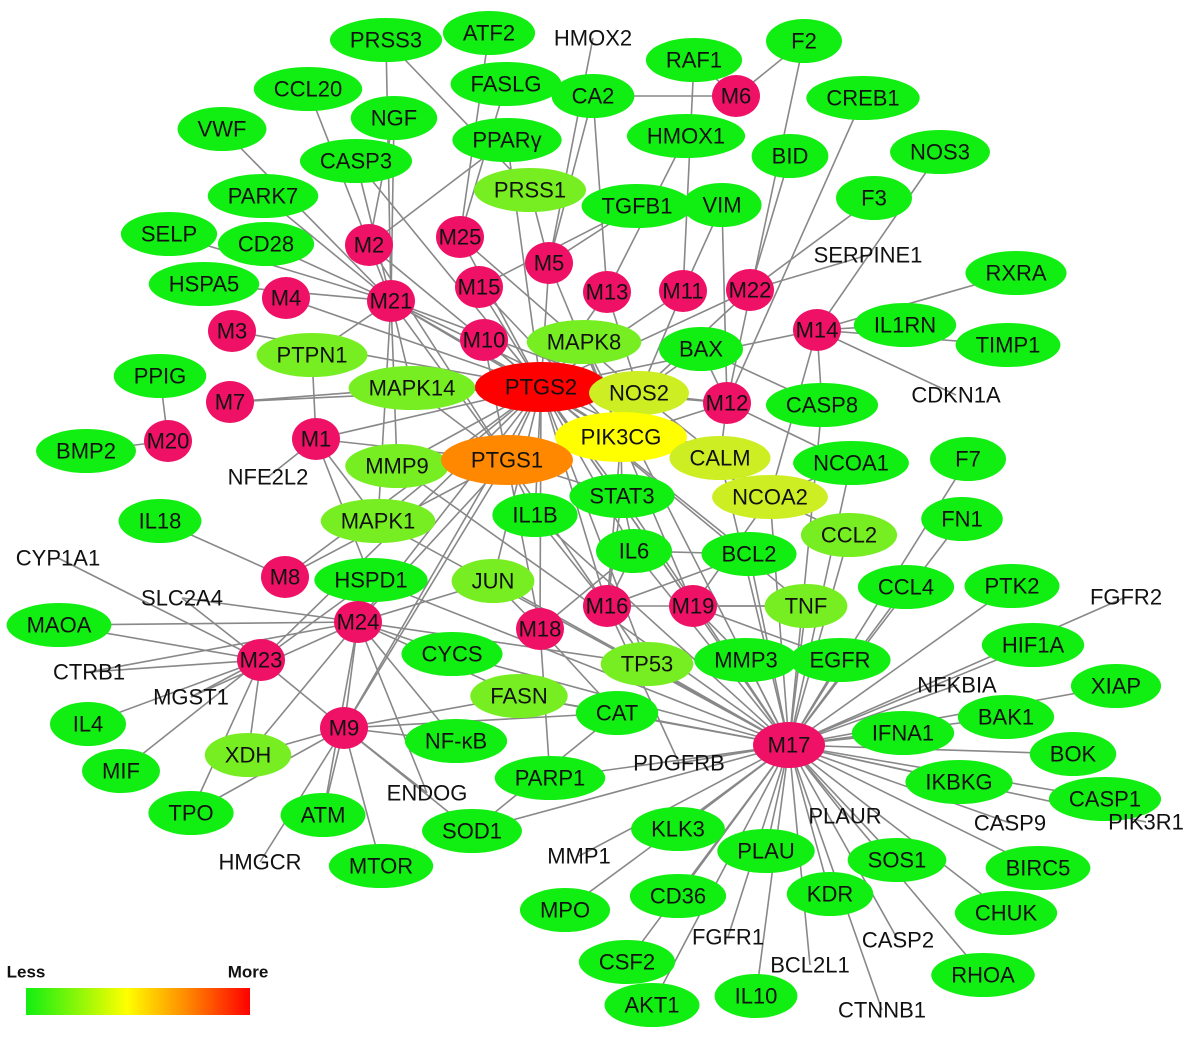  What do you see at coordinates (1146, 822) in the screenshot?
I see `node-pik3r1: PIK3R1` at bounding box center [1146, 822].